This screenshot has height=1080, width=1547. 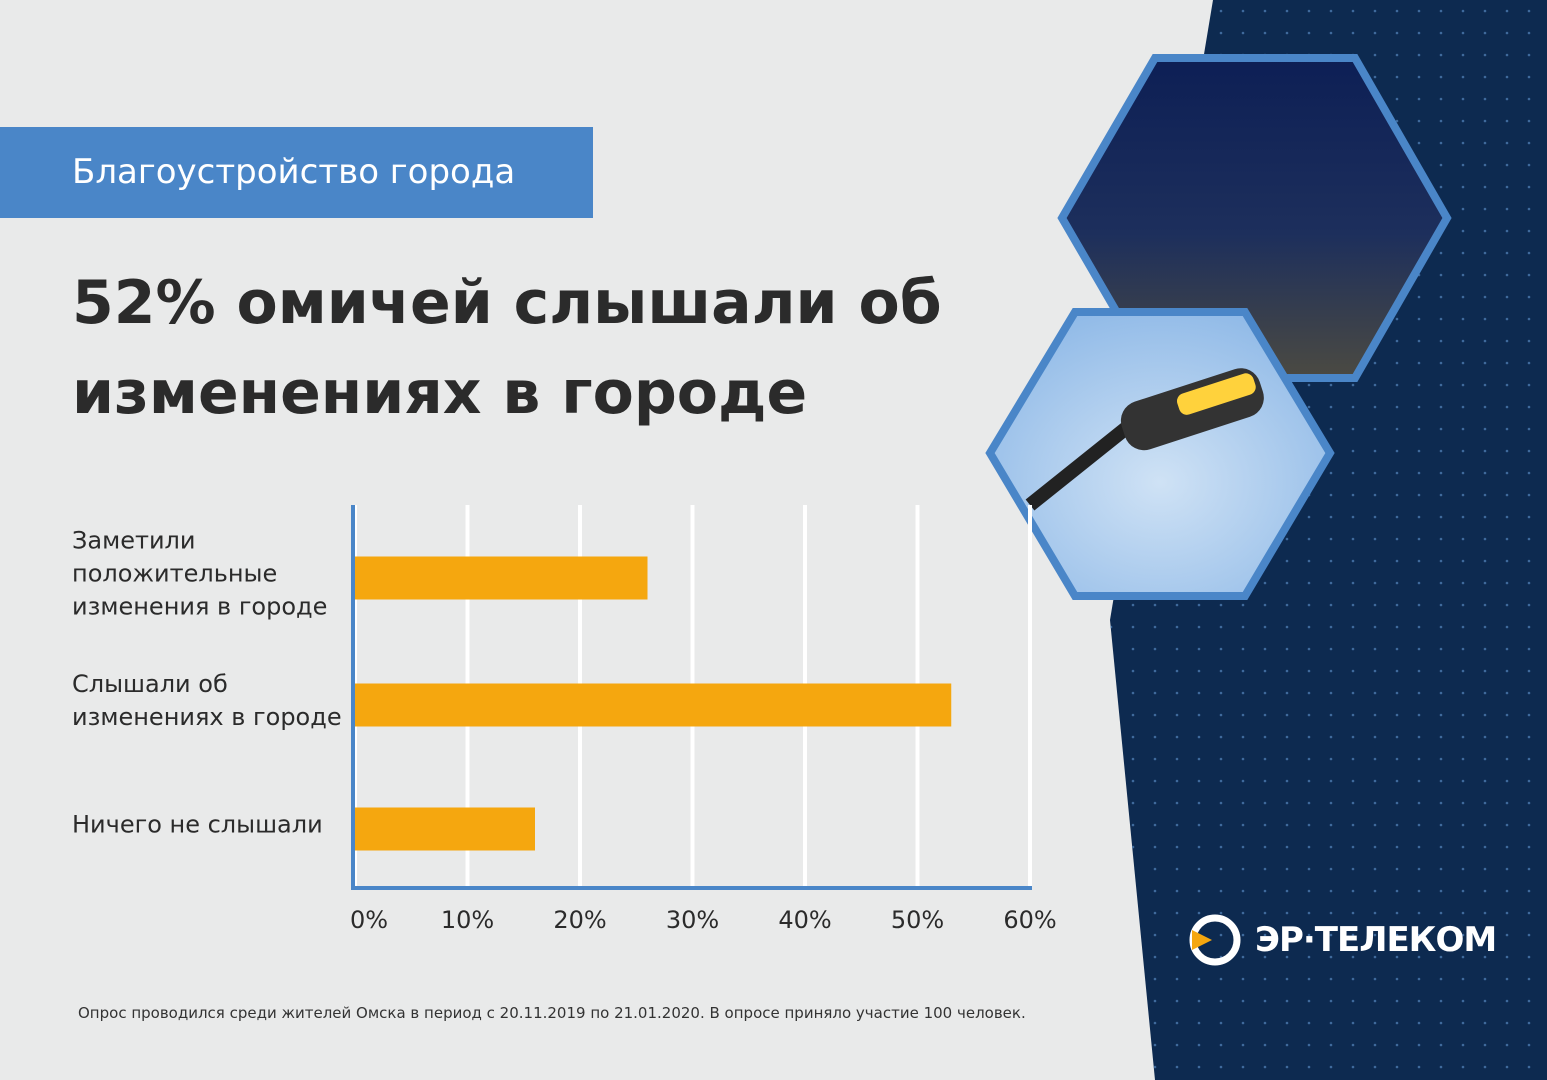 I want to click on y-tick-label: Ничего не слышали, so click(x=197, y=824).